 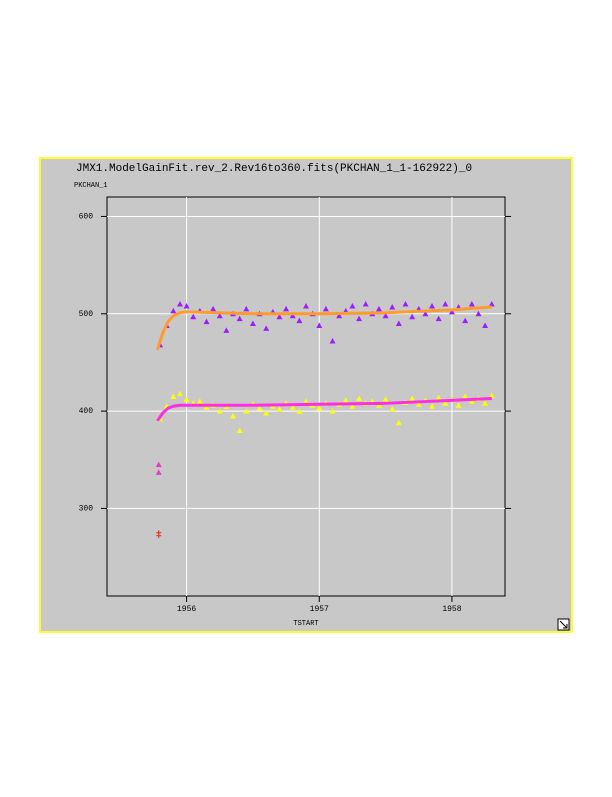 I want to click on y-tick-label: 500, so click(x=86, y=314).